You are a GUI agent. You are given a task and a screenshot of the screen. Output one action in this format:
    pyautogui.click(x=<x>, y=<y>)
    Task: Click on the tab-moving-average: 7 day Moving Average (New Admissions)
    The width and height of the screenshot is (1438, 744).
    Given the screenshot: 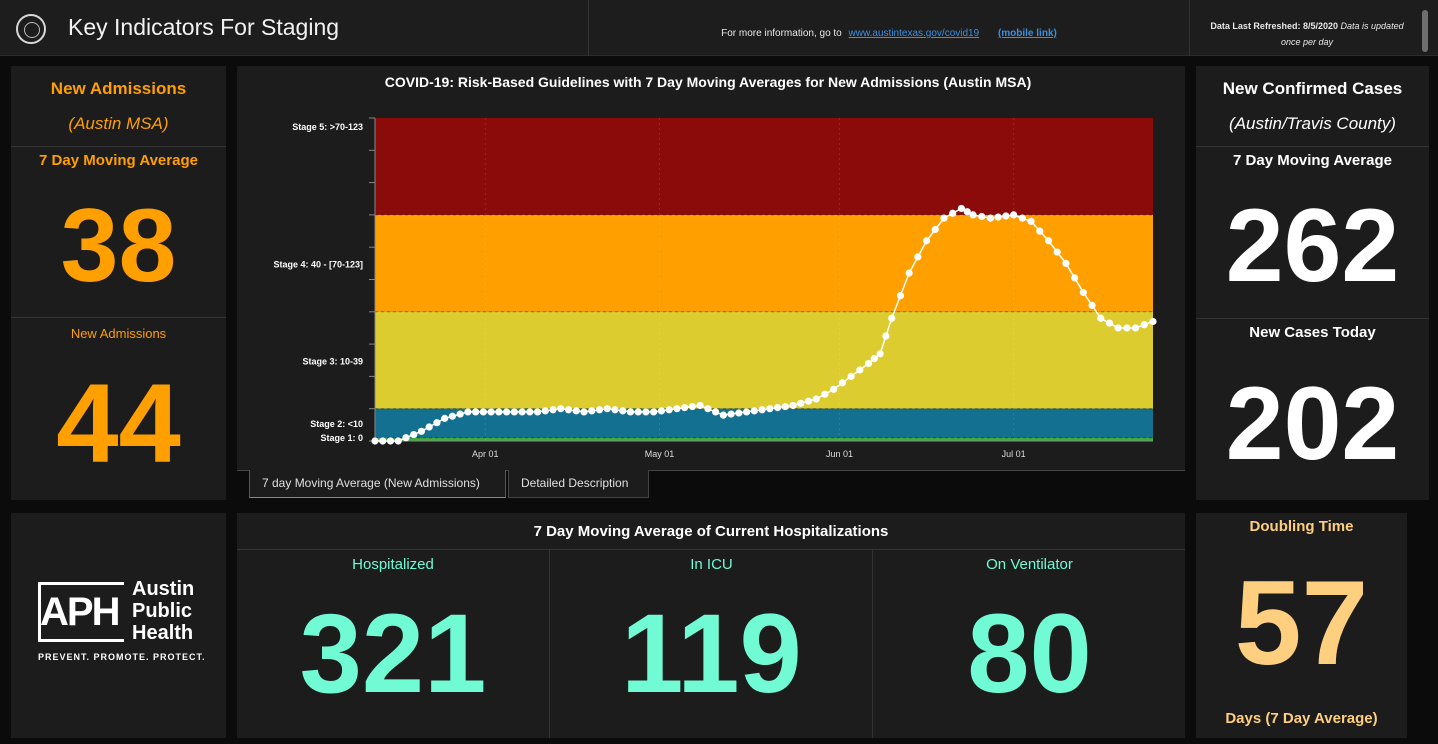 What is the action you would take?
    pyautogui.click(x=377, y=484)
    